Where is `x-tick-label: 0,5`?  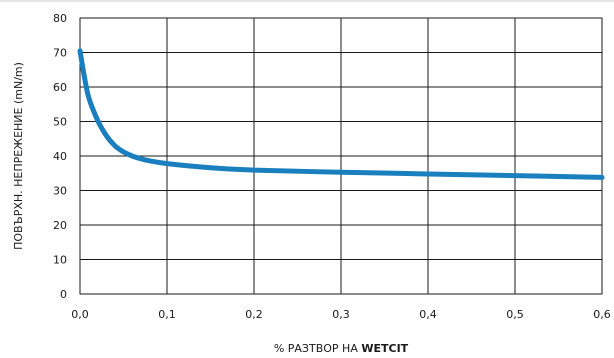
x-tick-label: 0,5 is located at coordinates (515, 314).